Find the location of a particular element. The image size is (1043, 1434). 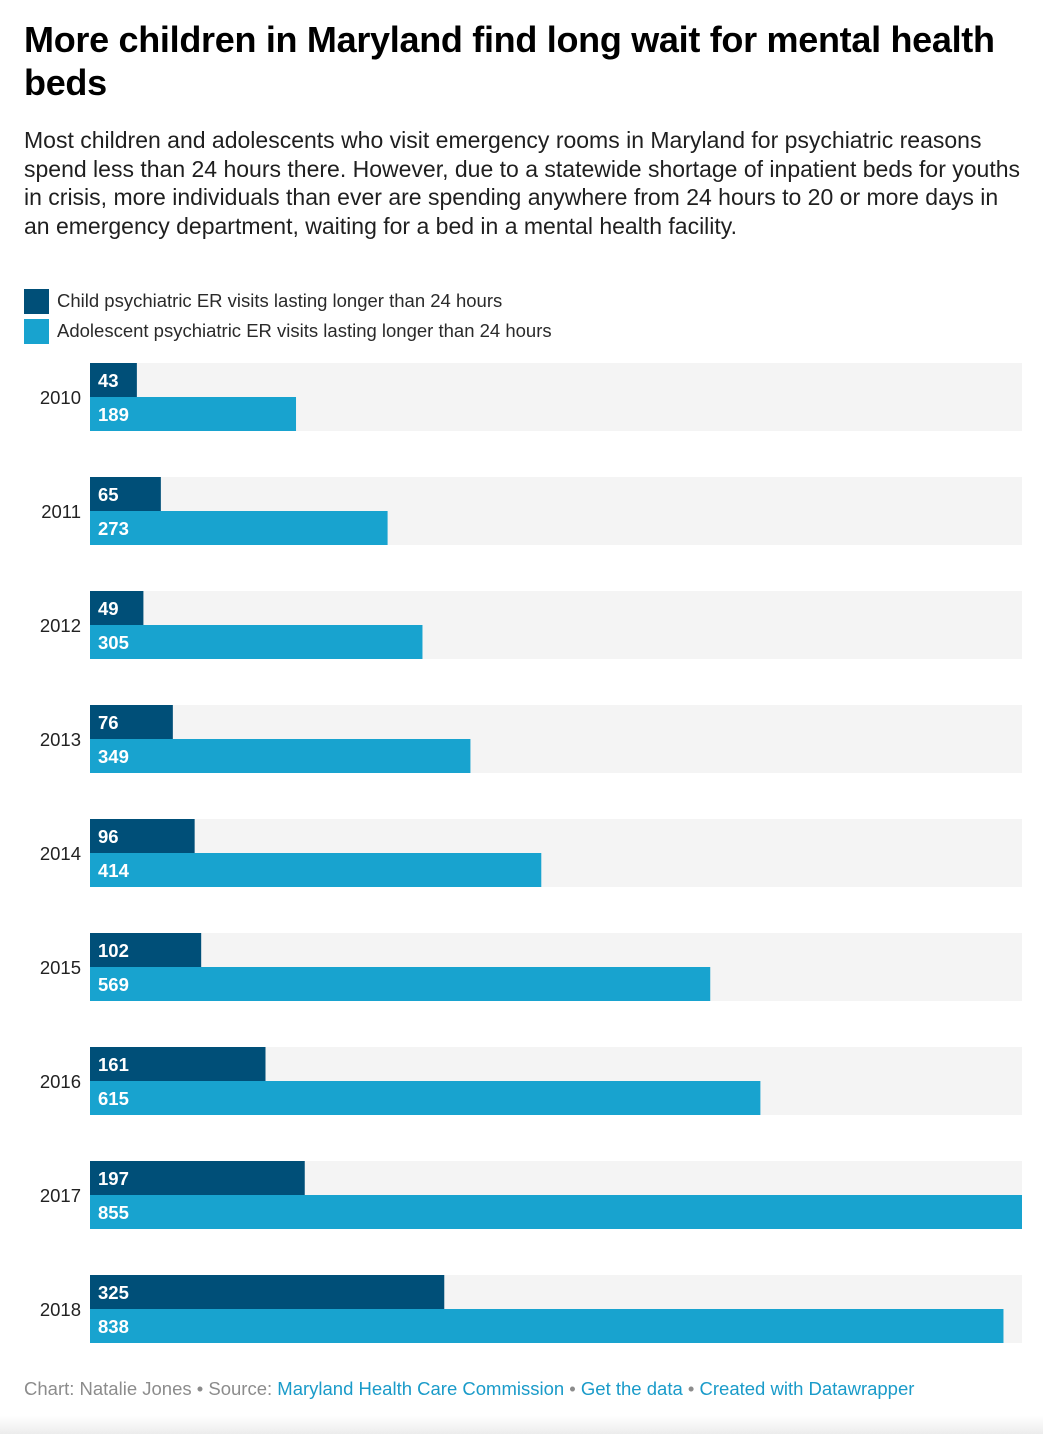

year-label: 2012 is located at coordinates (60, 625).